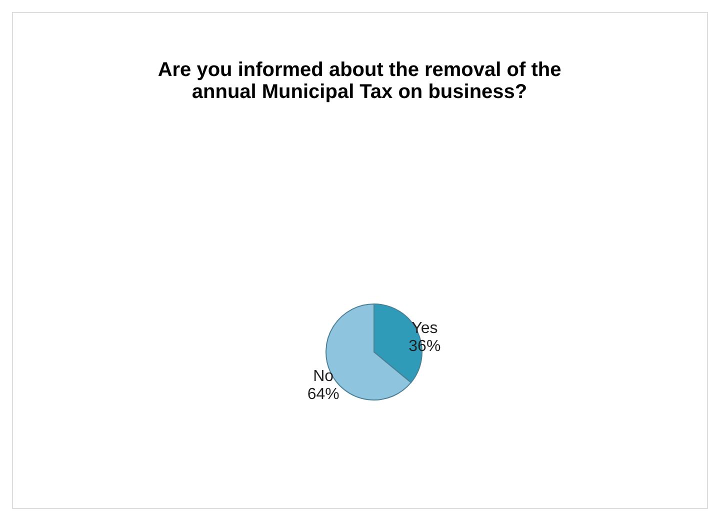 Image resolution: width=725 pixels, height=526 pixels. I want to click on slice-label: No, so click(323, 376).